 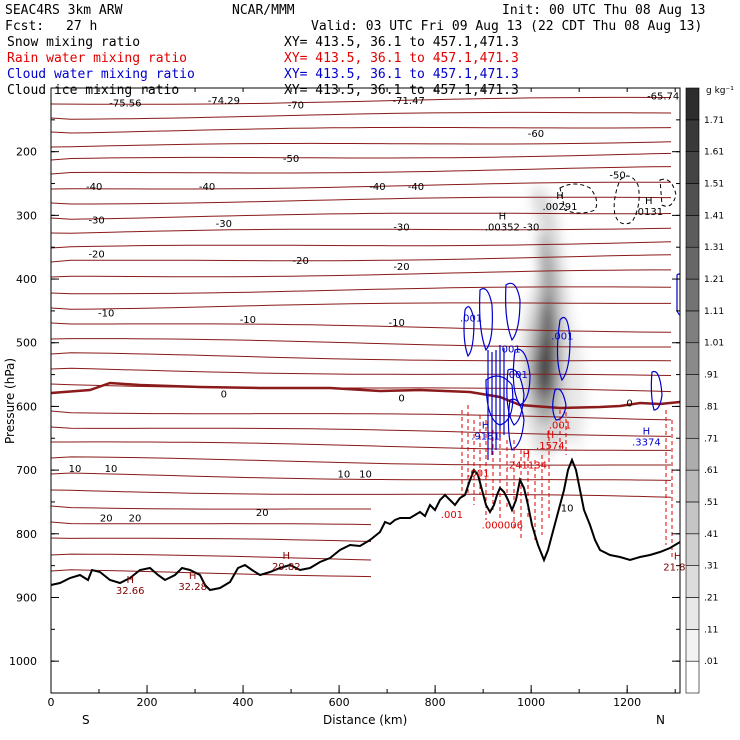 I want to click on x-tick-label: 600, so click(x=339, y=702).